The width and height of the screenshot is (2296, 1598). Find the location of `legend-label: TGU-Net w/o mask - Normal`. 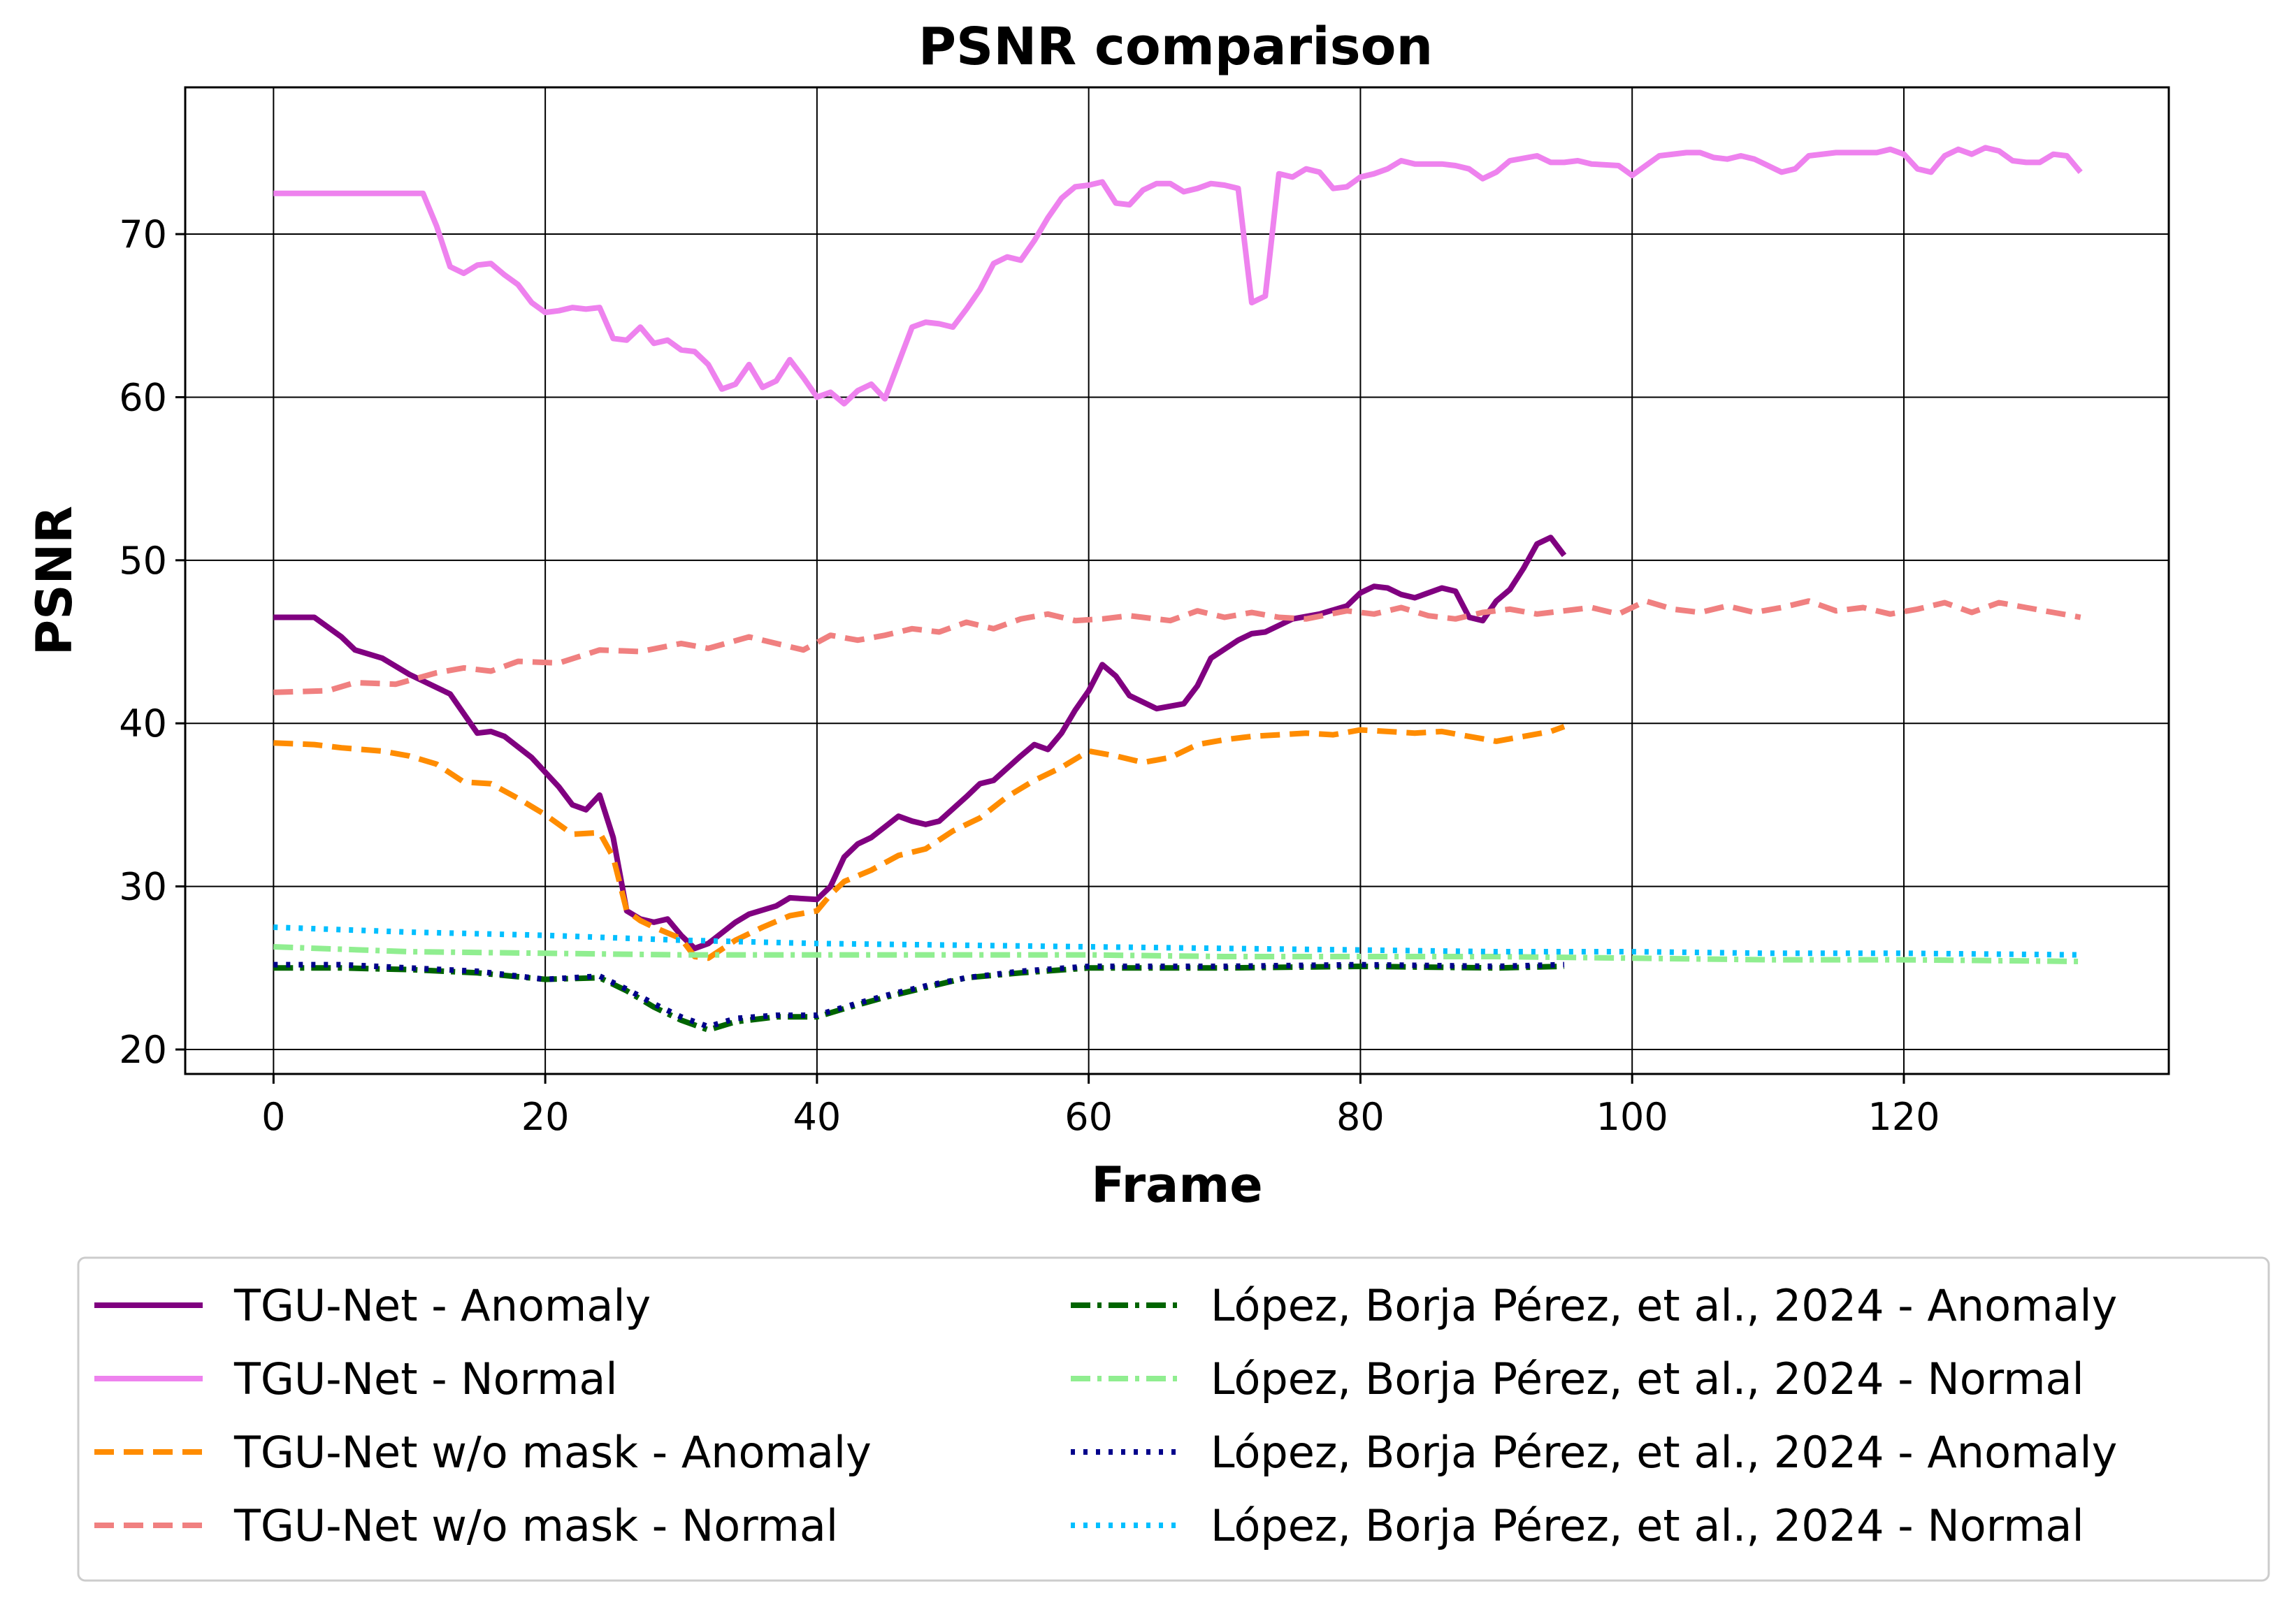

legend-label: TGU-Net w/o mask - Normal is located at coordinates (535, 1525).